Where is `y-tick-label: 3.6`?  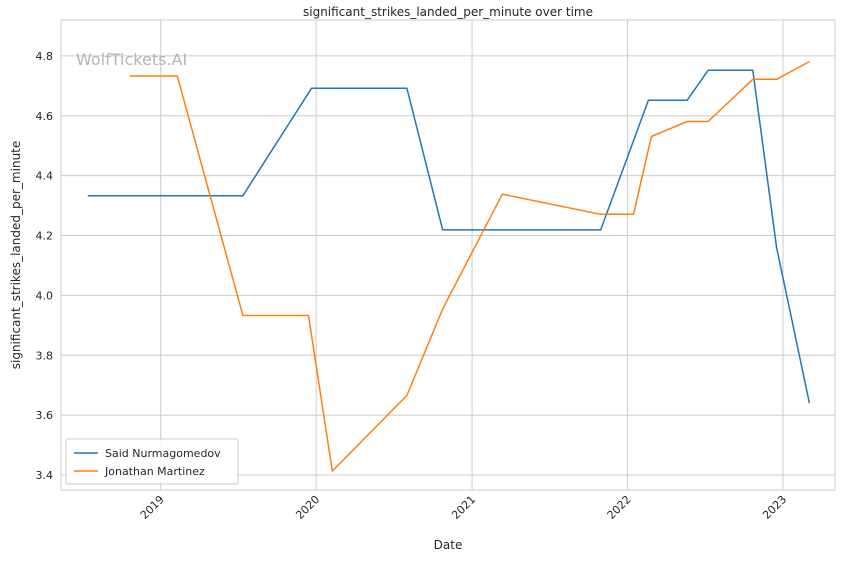 y-tick-label: 3.6 is located at coordinates (45, 415).